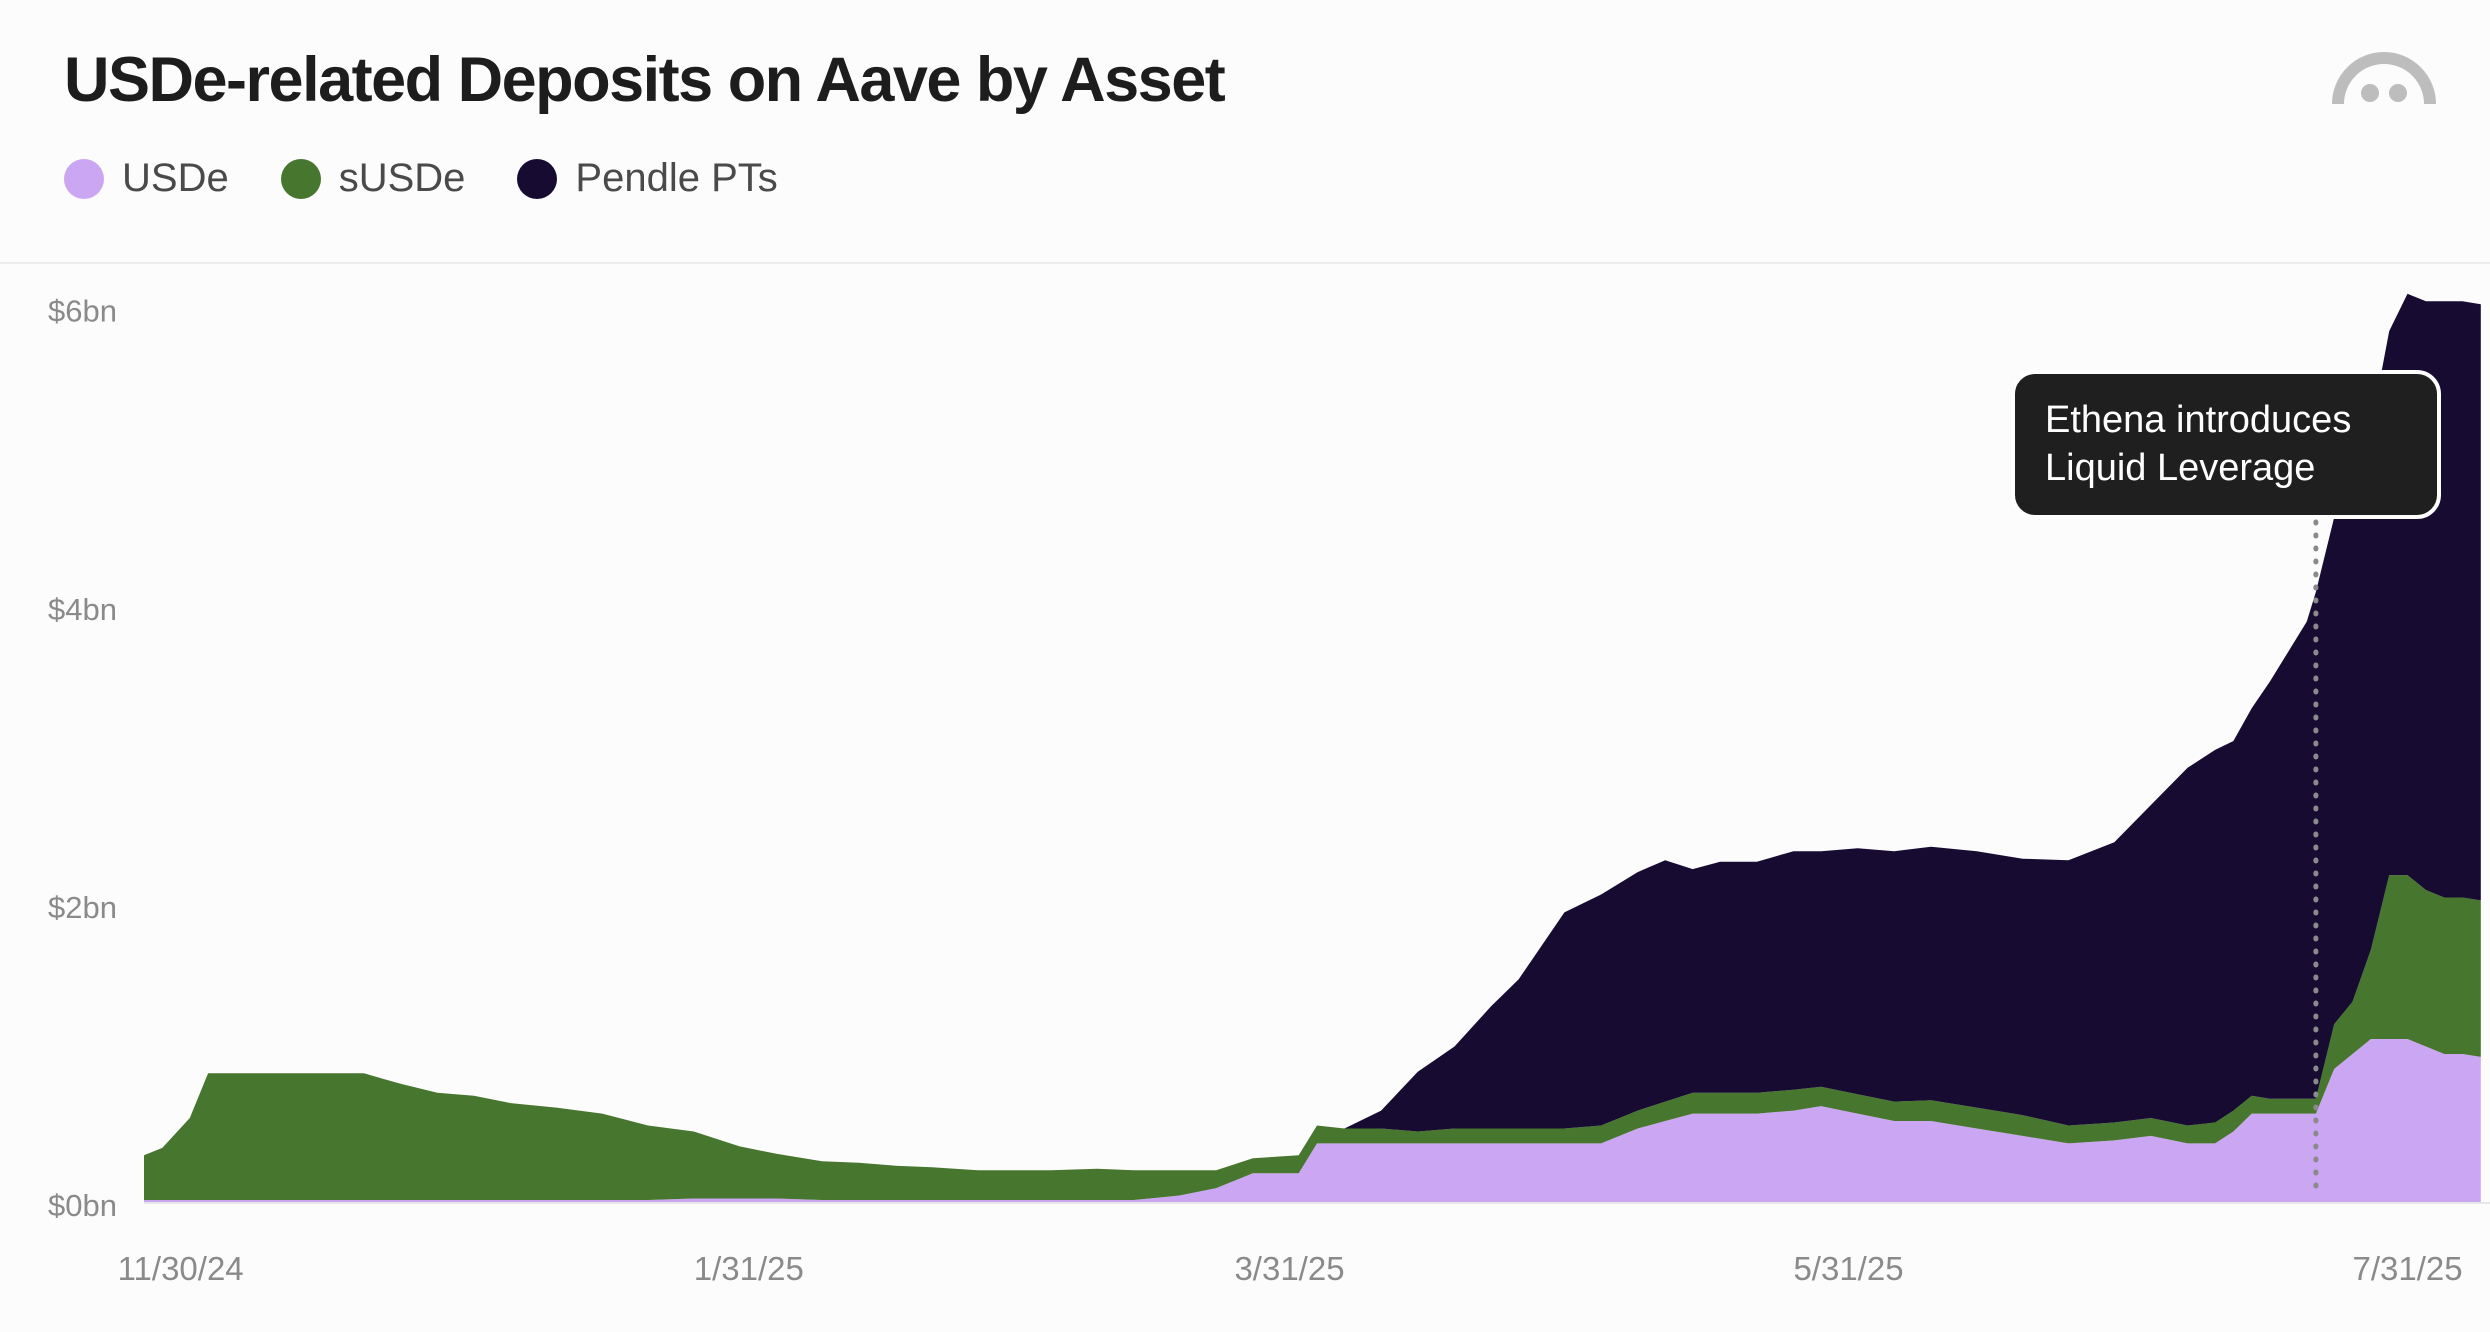  I want to click on legend-label-susde: sUSDe, so click(402, 178).